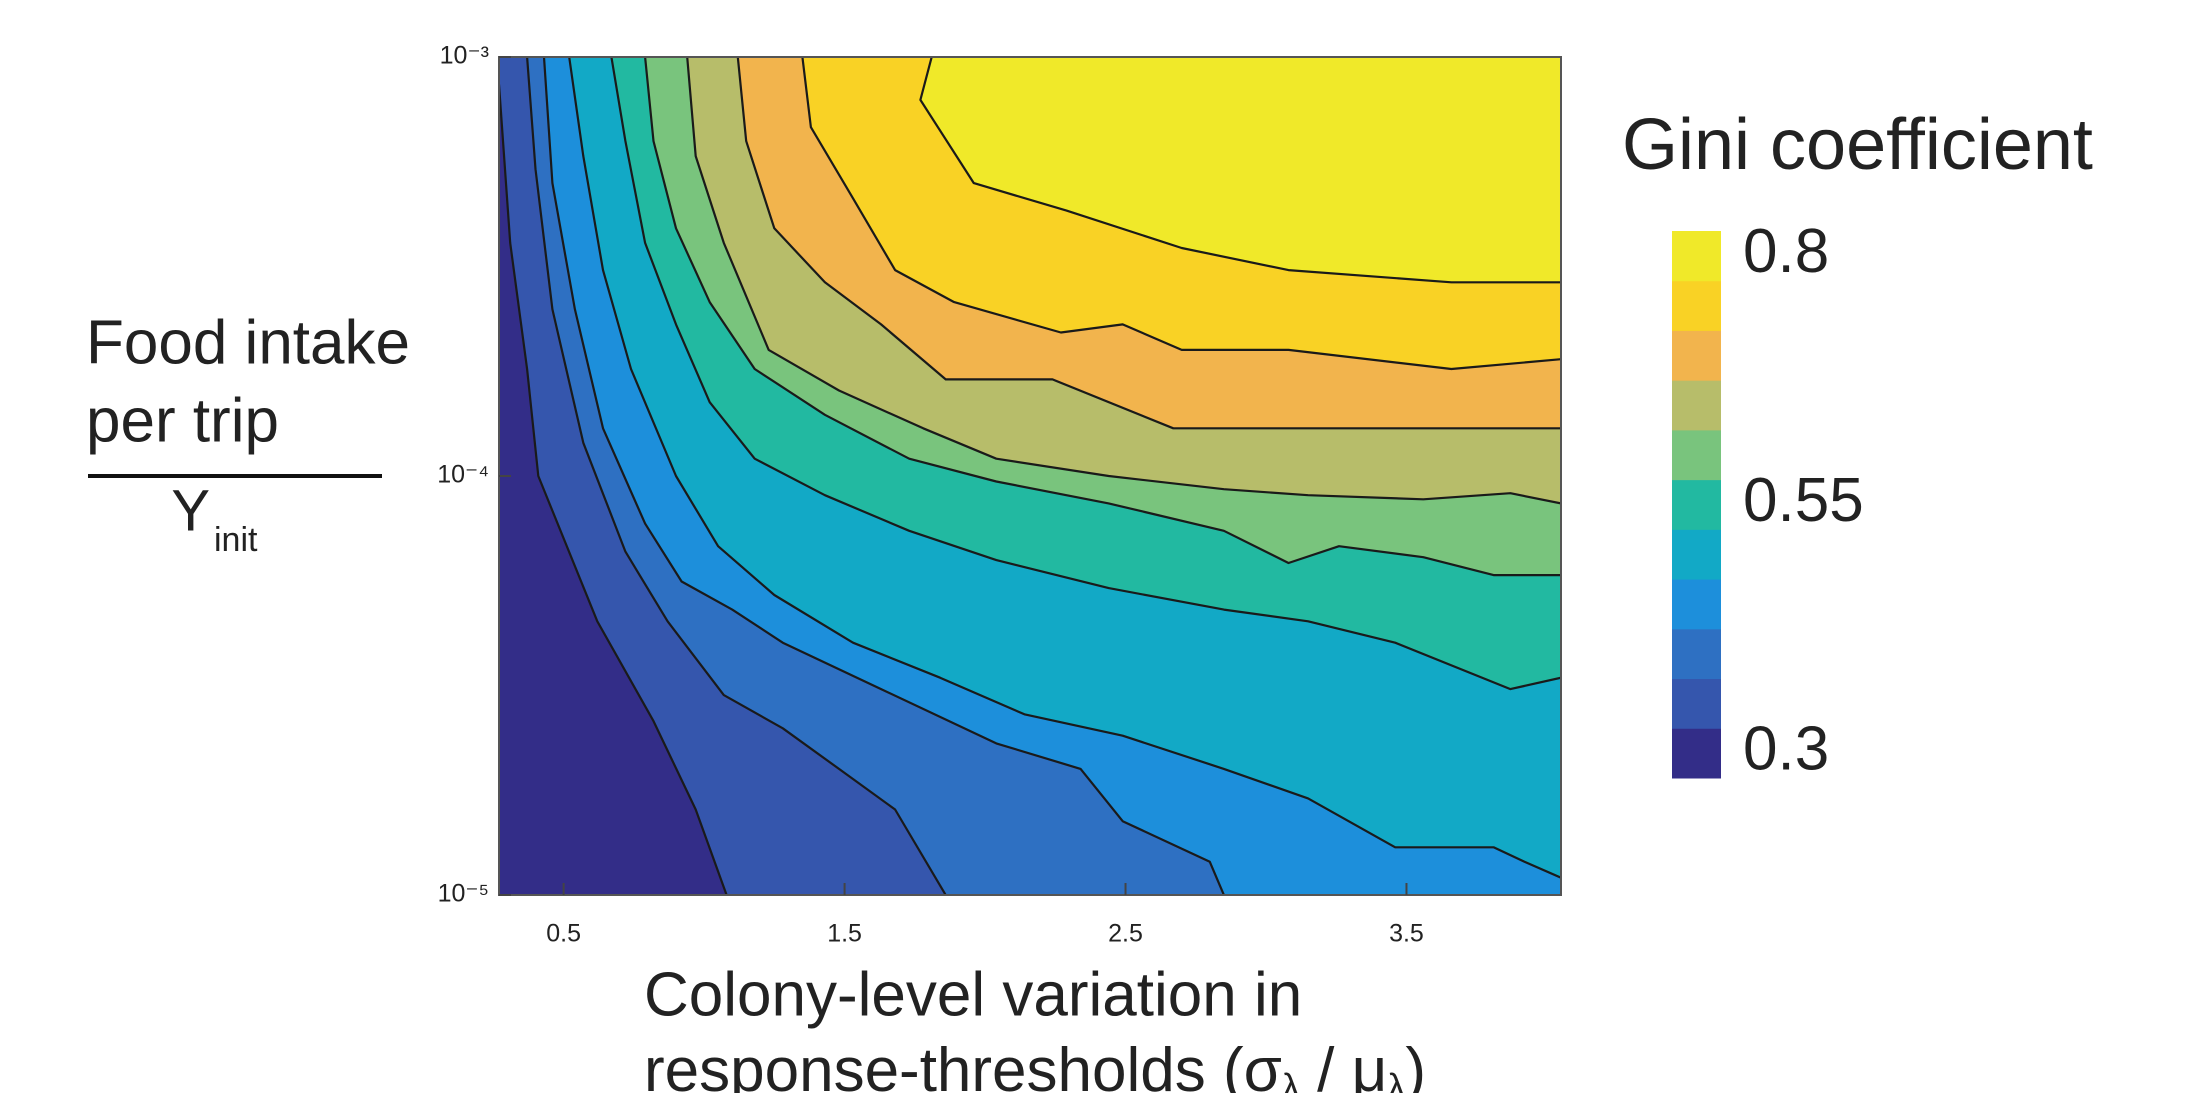  What do you see at coordinates (973, 994) in the screenshot?
I see `x-label-line: Colony-level variation in` at bounding box center [973, 994].